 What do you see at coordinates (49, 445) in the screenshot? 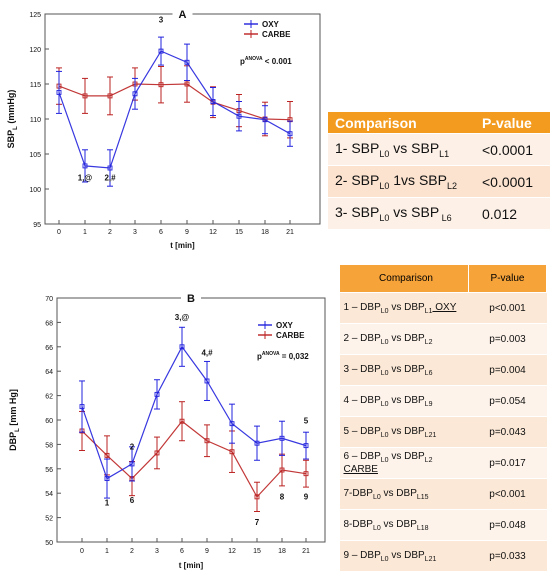
I see `y-tick-label: 58` at bounding box center [49, 445].